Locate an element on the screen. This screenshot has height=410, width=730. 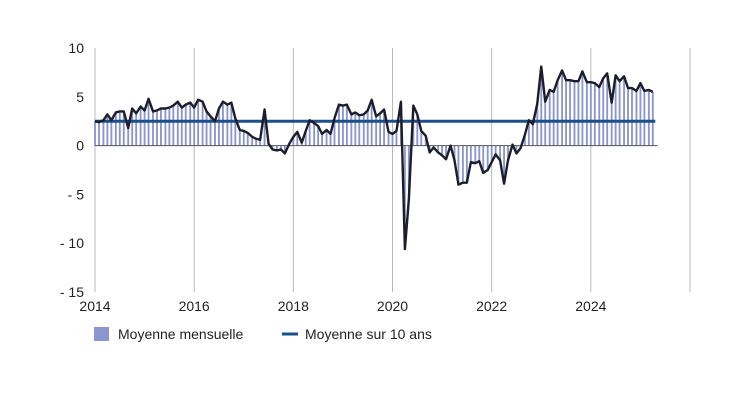
x-tick-2022: 2022 is located at coordinates (491, 306).